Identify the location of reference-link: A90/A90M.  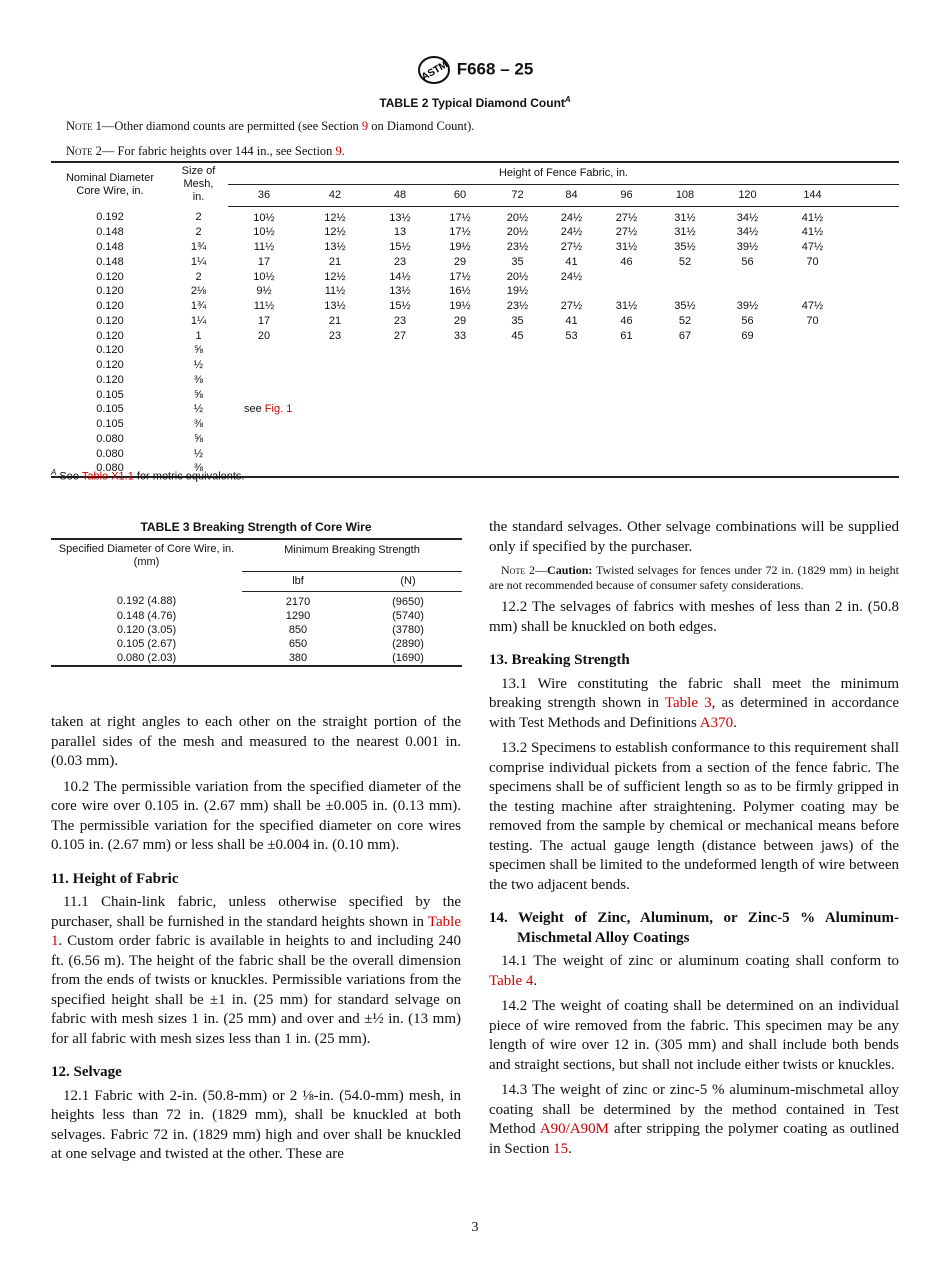
(574, 1129).